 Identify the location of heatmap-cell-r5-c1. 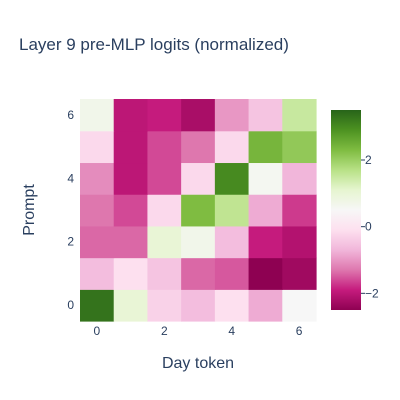
(131, 147).